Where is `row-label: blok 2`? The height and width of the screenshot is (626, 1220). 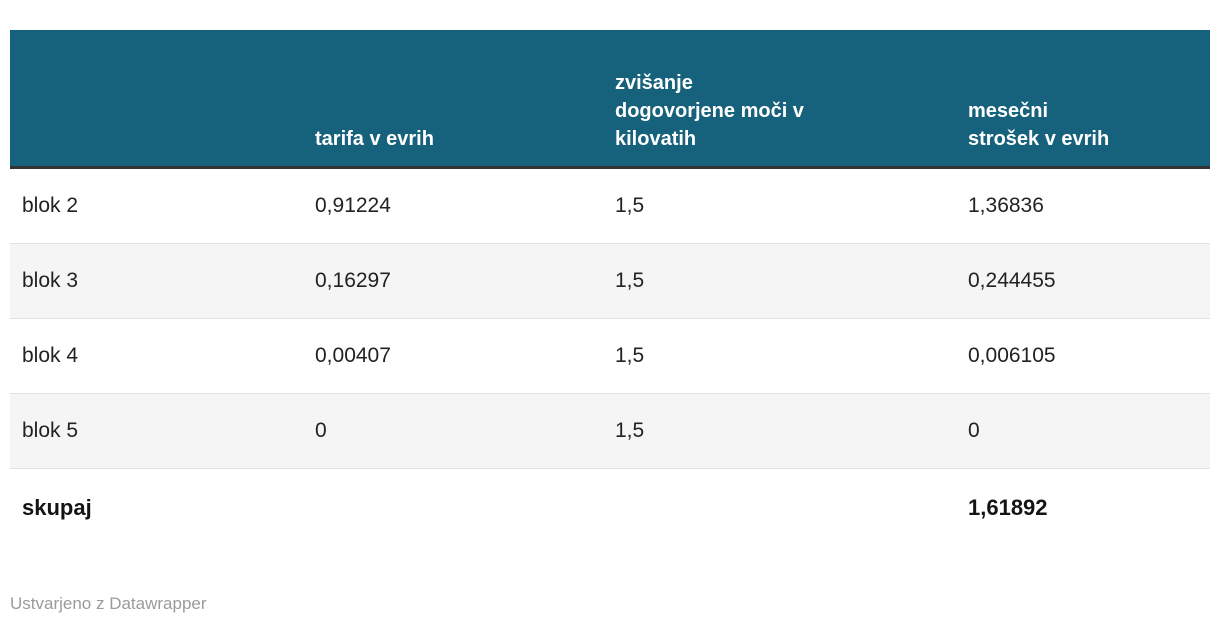
row-label: blok 2 is located at coordinates (156, 205).